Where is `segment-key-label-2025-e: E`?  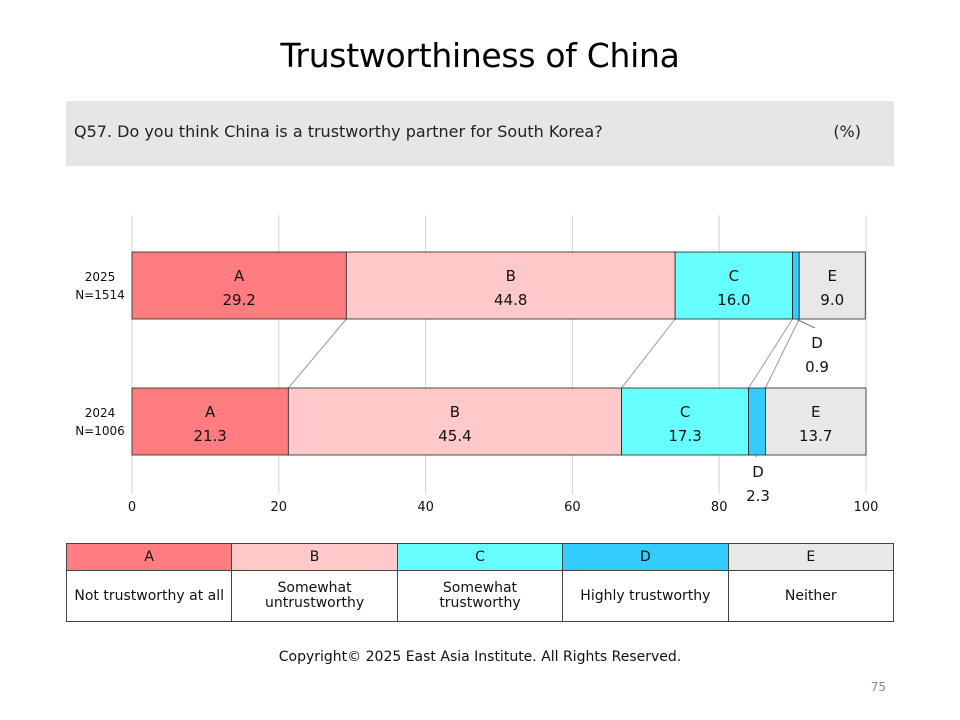 segment-key-label-2025-e: E is located at coordinates (831, 276).